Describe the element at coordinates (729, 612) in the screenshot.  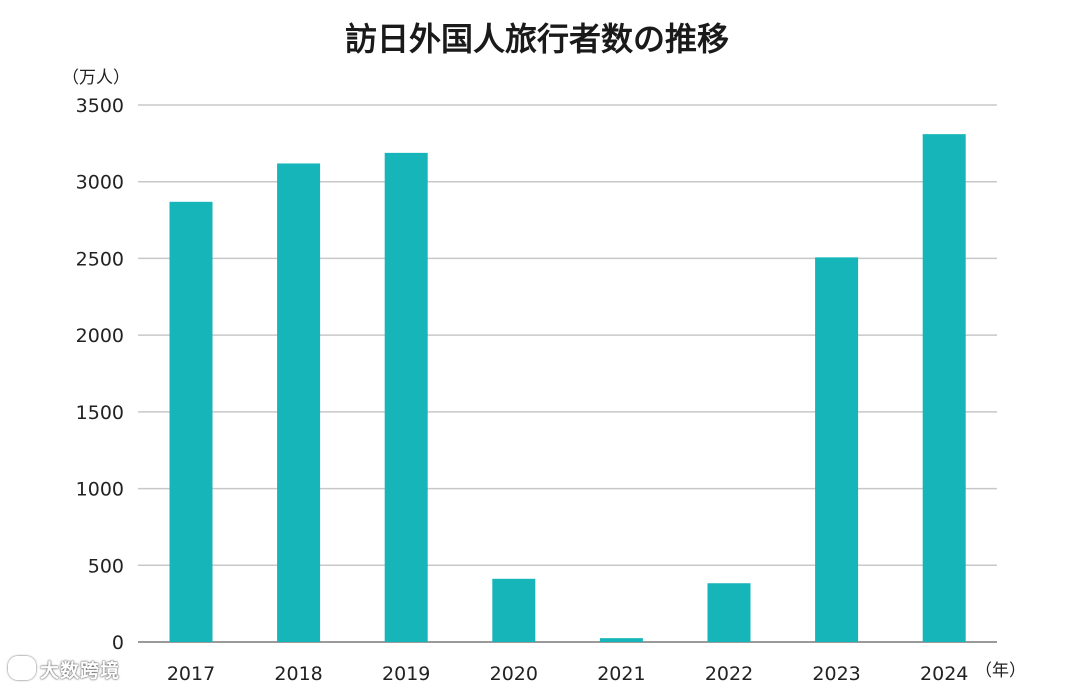
I see `bar-2022` at that location.